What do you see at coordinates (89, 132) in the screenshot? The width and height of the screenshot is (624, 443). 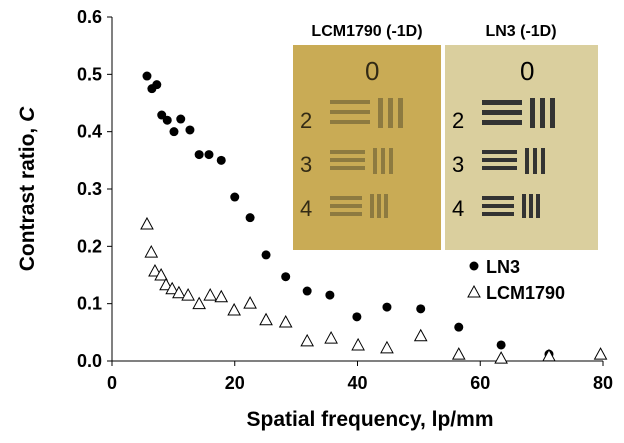 I see `y-tick-label: 0.4` at bounding box center [89, 132].